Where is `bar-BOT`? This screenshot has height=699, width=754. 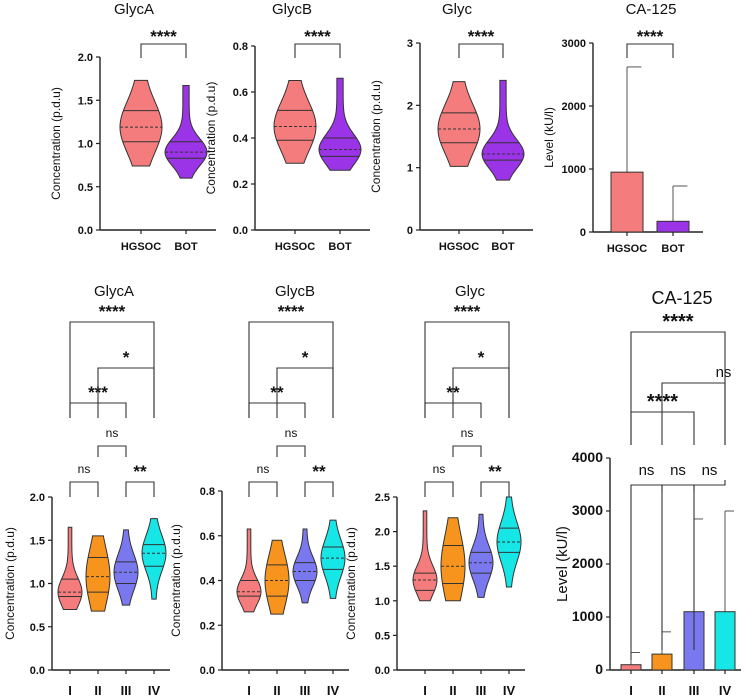 bar-BOT is located at coordinates (673, 226).